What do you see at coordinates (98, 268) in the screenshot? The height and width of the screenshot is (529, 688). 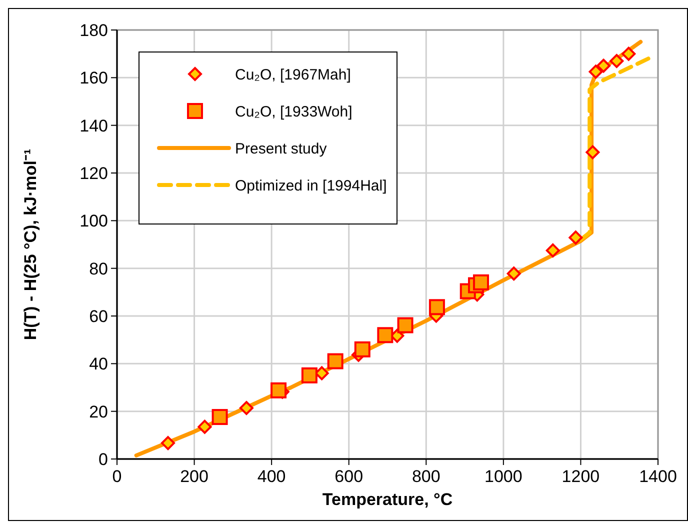 I see `y-tick-label: 80` at bounding box center [98, 268].